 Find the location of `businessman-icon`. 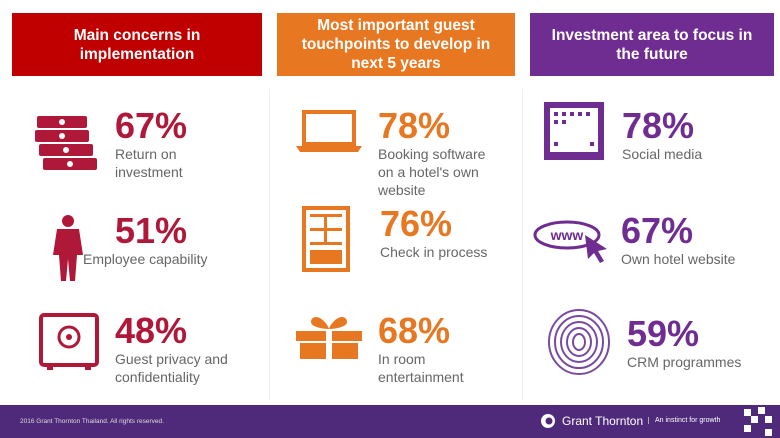

businessman-icon is located at coordinates (68, 248).